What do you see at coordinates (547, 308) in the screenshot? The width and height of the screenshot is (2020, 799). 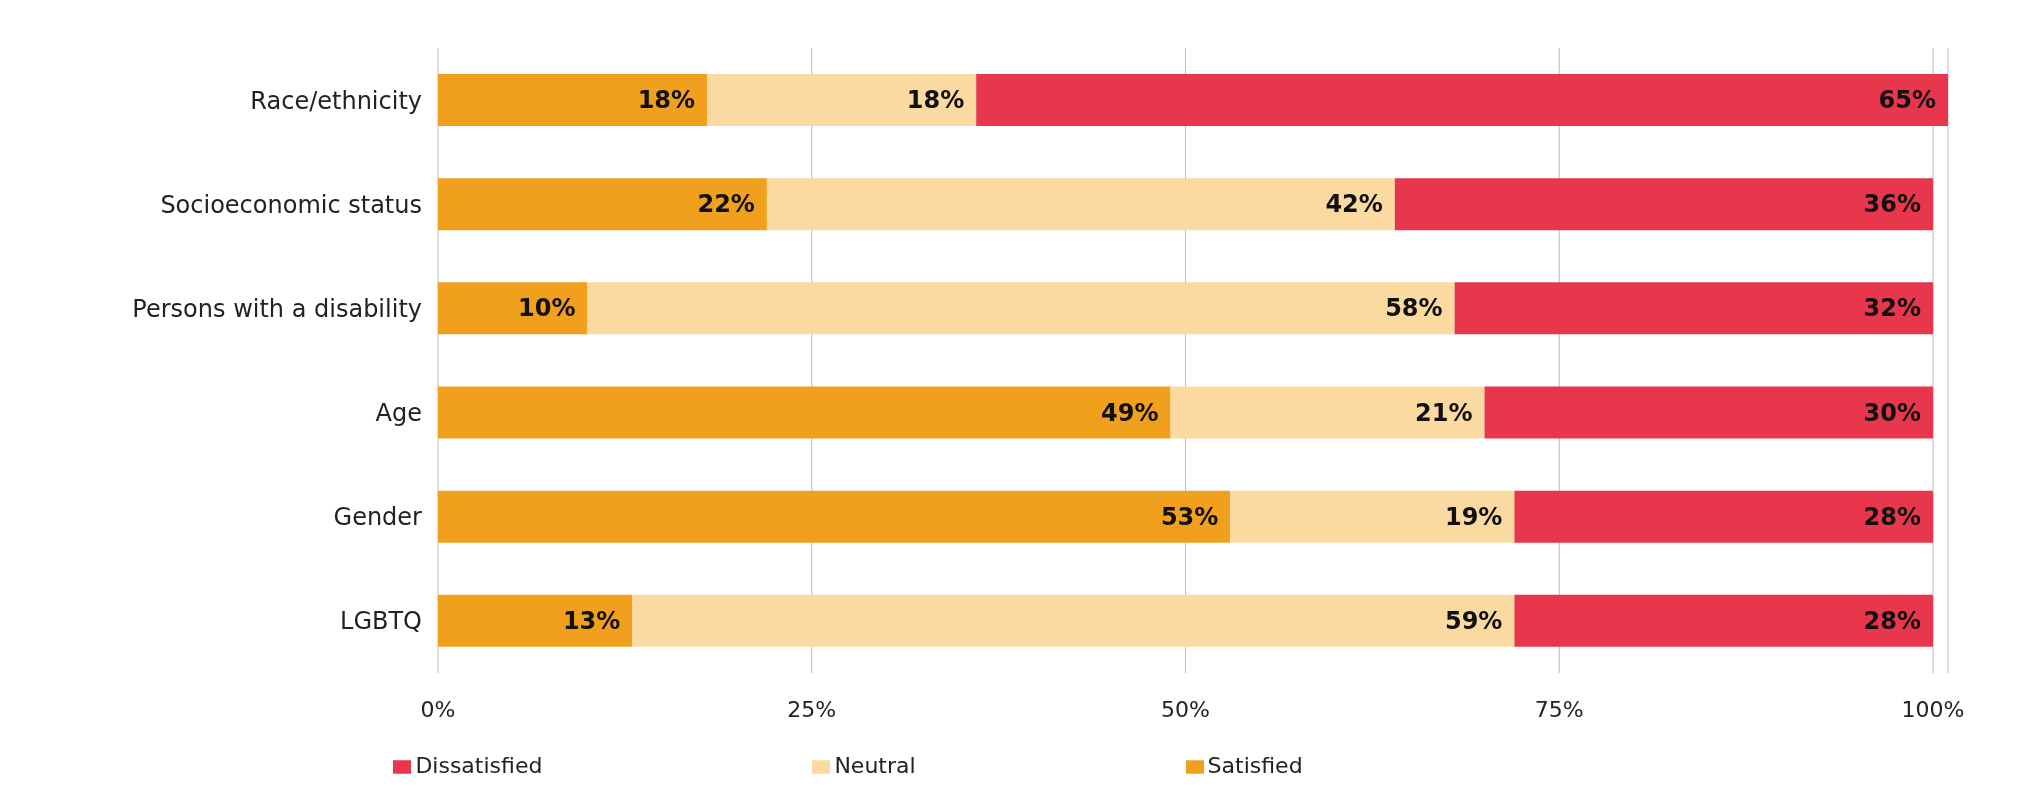 I see `data-label: 10%` at bounding box center [547, 308].